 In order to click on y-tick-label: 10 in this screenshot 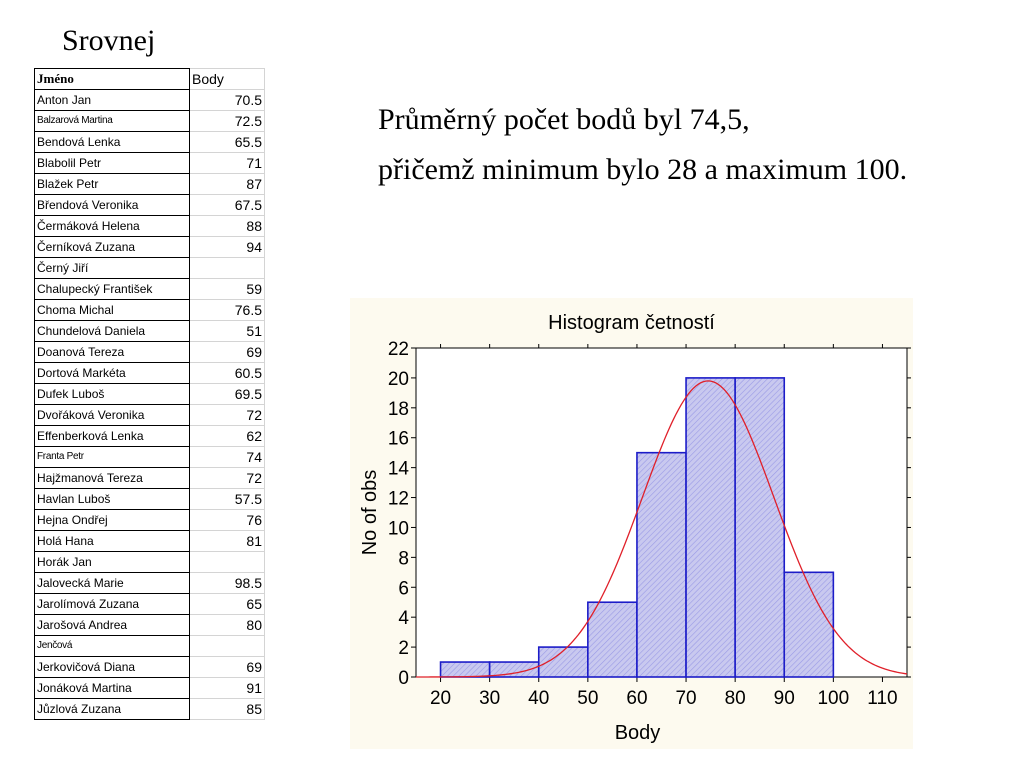, I will do `click(398, 528)`.